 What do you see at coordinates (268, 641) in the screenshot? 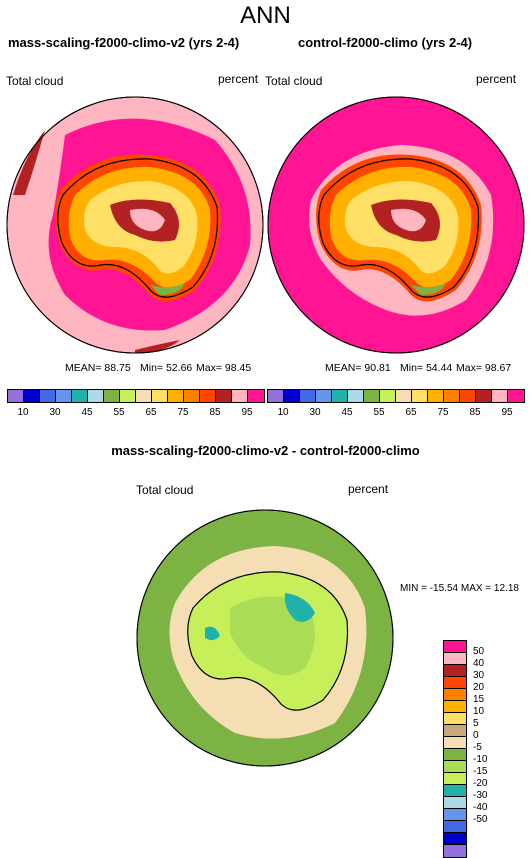
I see `diff-coastline` at bounding box center [268, 641].